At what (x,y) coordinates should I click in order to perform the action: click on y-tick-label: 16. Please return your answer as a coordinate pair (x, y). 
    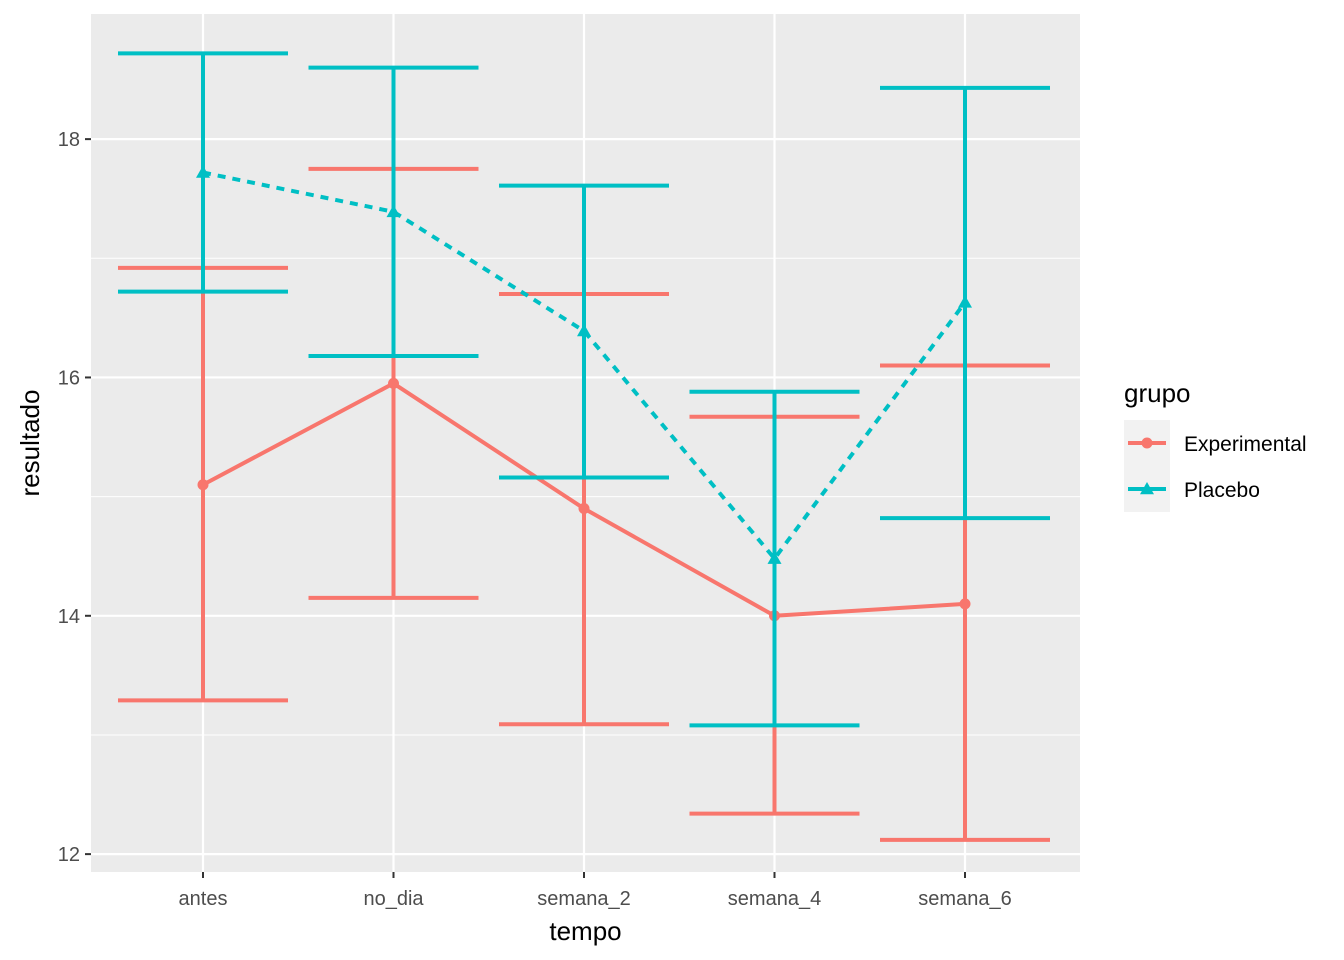
    Looking at the image, I should click on (69, 378).